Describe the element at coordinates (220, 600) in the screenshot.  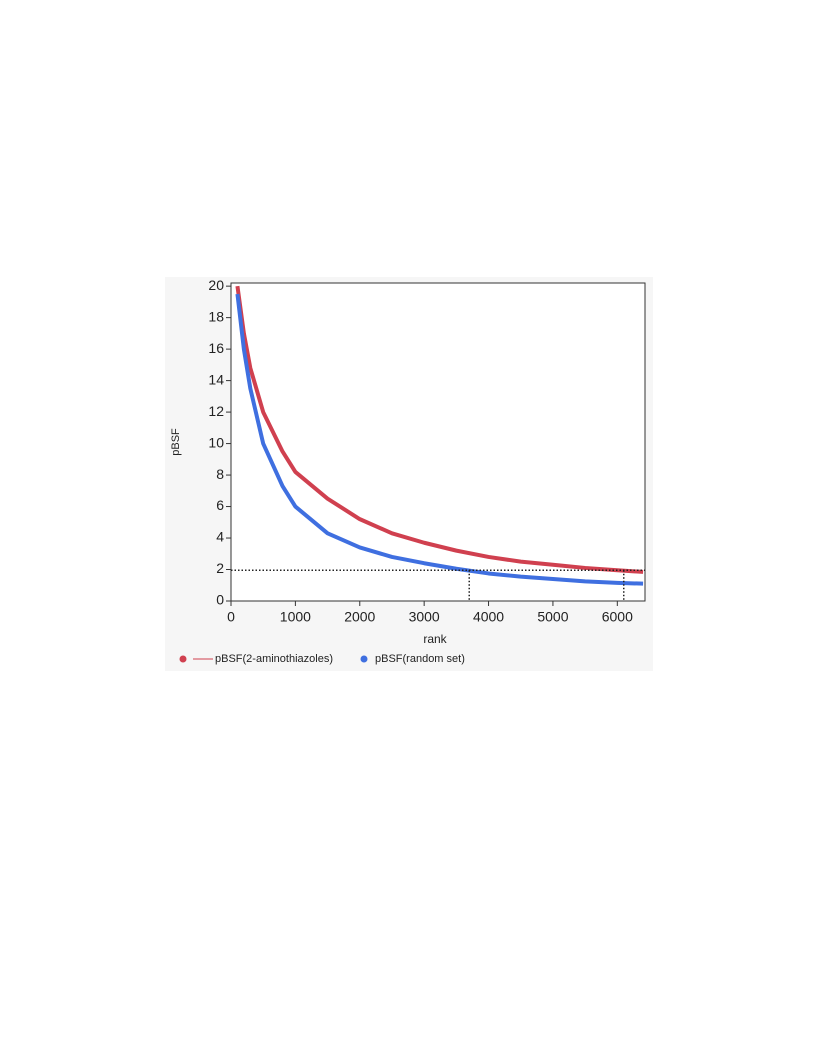
I see `y-tick-label: 0` at that location.